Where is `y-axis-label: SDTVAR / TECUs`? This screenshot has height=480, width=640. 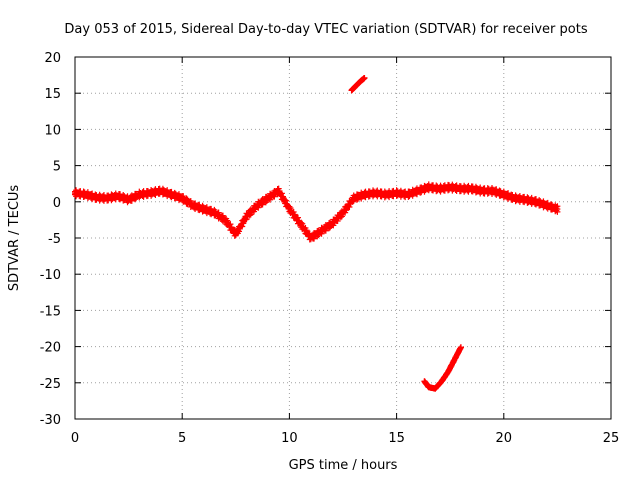 y-axis-label: SDTVAR / TECUs is located at coordinates (14, 238).